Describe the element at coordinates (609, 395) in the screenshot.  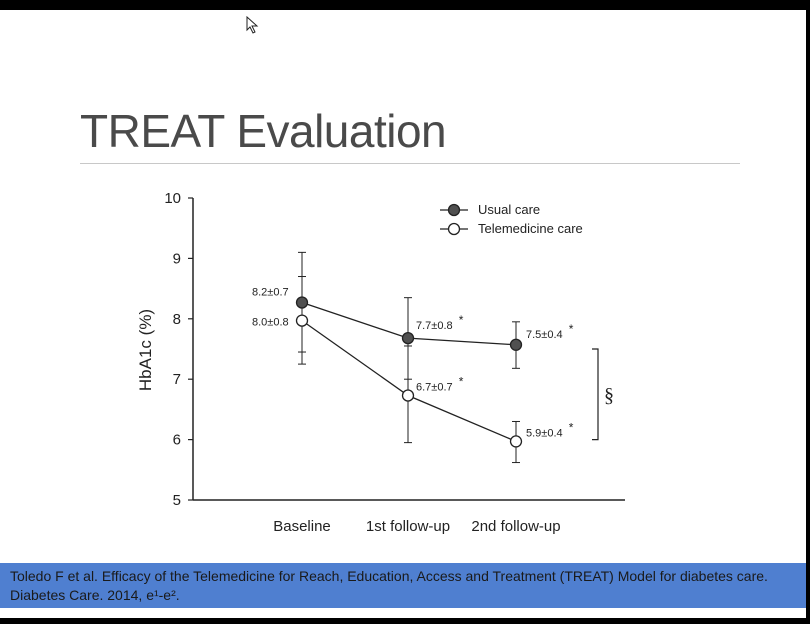
I see `group-difference-symbol: §` at that location.